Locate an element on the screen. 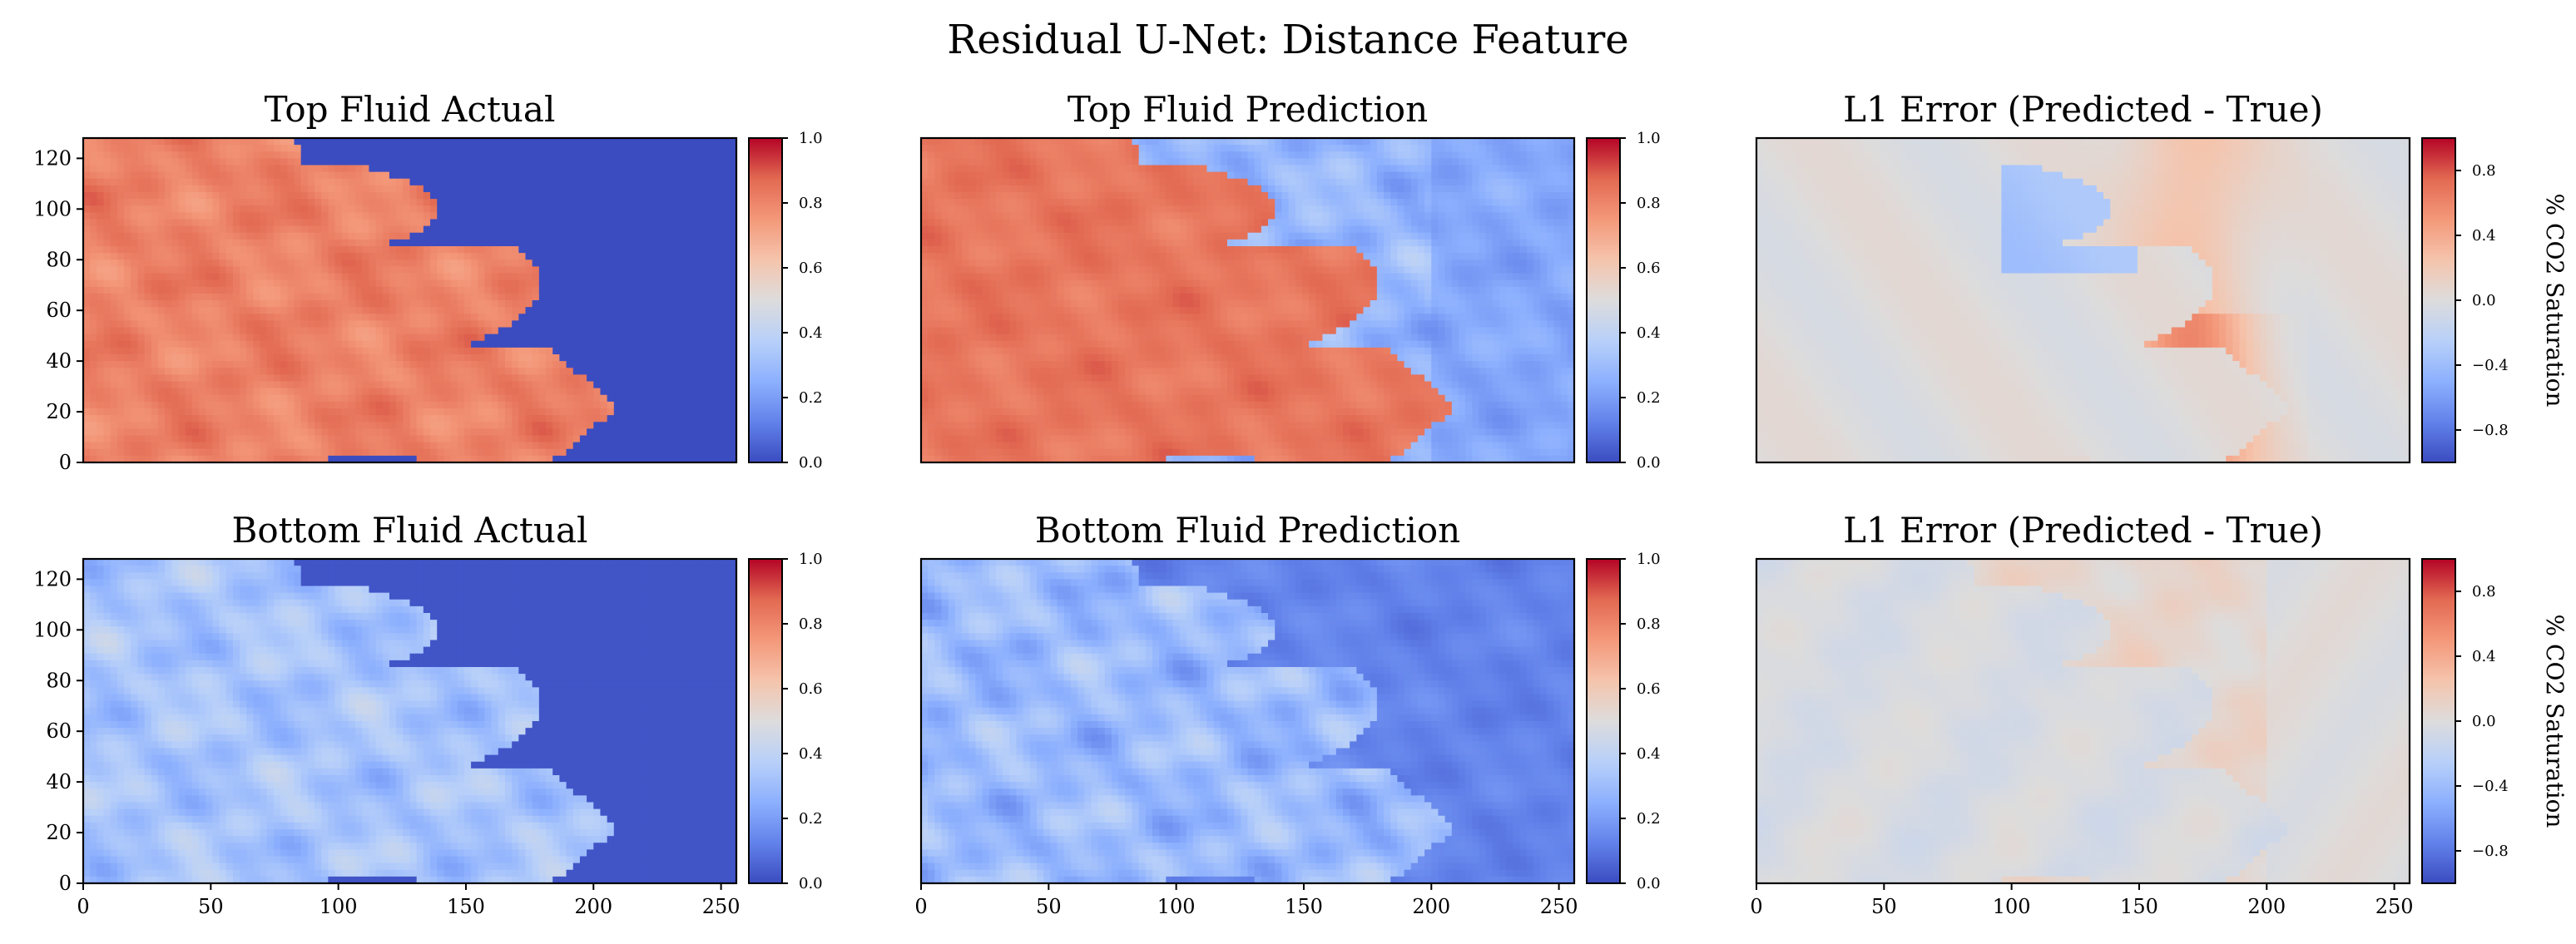 Image resolution: width=2576 pixels, height=944 pixels. heatmap-bot_actual is located at coordinates (410, 721).